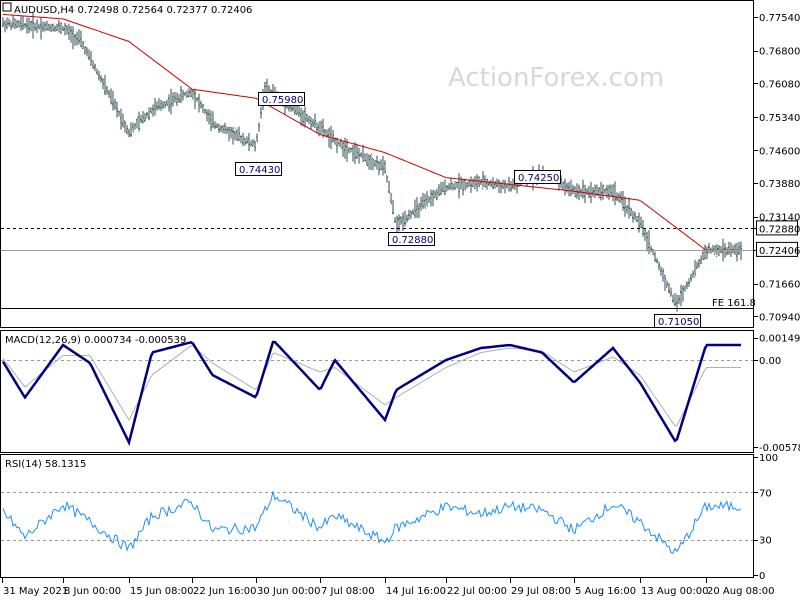 The height and width of the screenshot is (600, 800). Describe the element at coordinates (779, 151) in the screenshot. I see `price-axis-label: 0.74600` at that location.